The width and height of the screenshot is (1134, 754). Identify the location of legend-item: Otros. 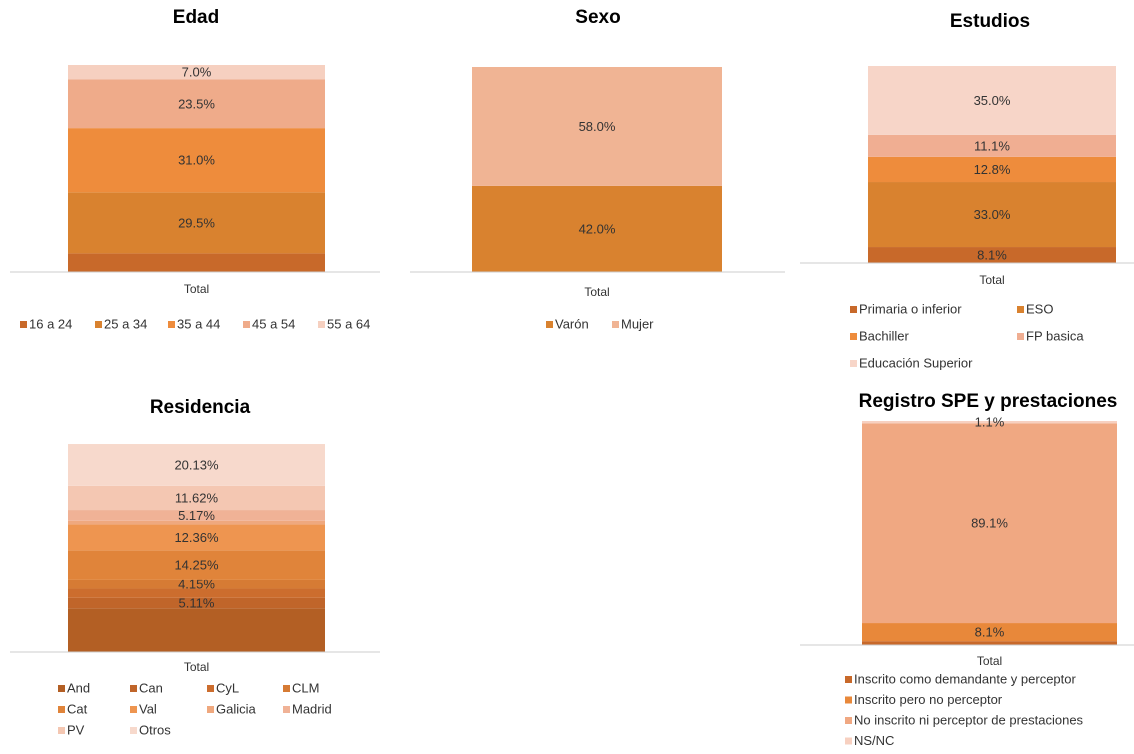
(150, 729).